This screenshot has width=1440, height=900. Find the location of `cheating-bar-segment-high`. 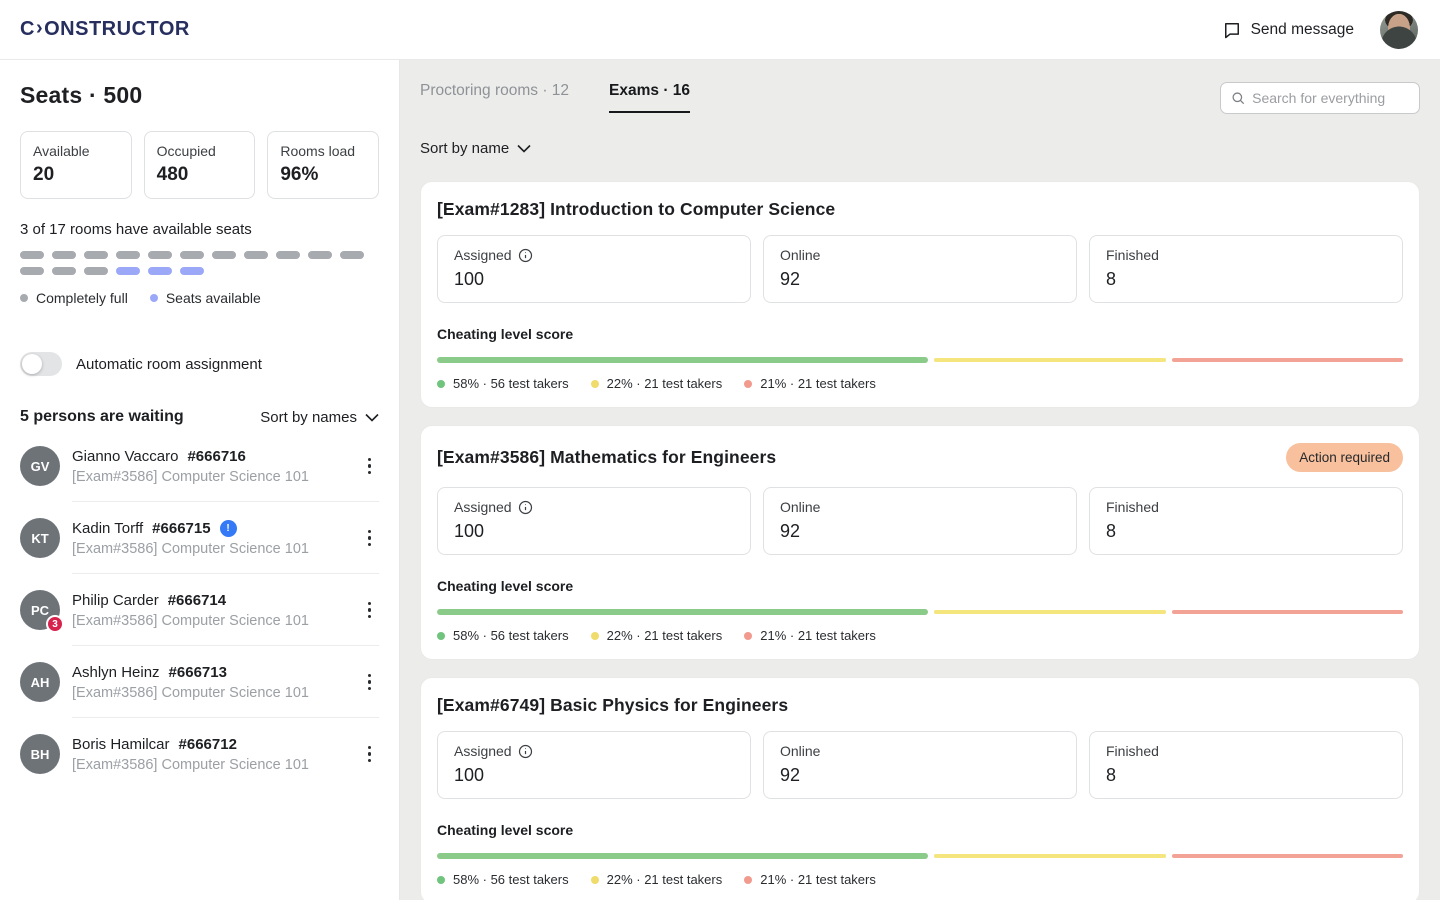

cheating-bar-segment-high is located at coordinates (1287, 612).